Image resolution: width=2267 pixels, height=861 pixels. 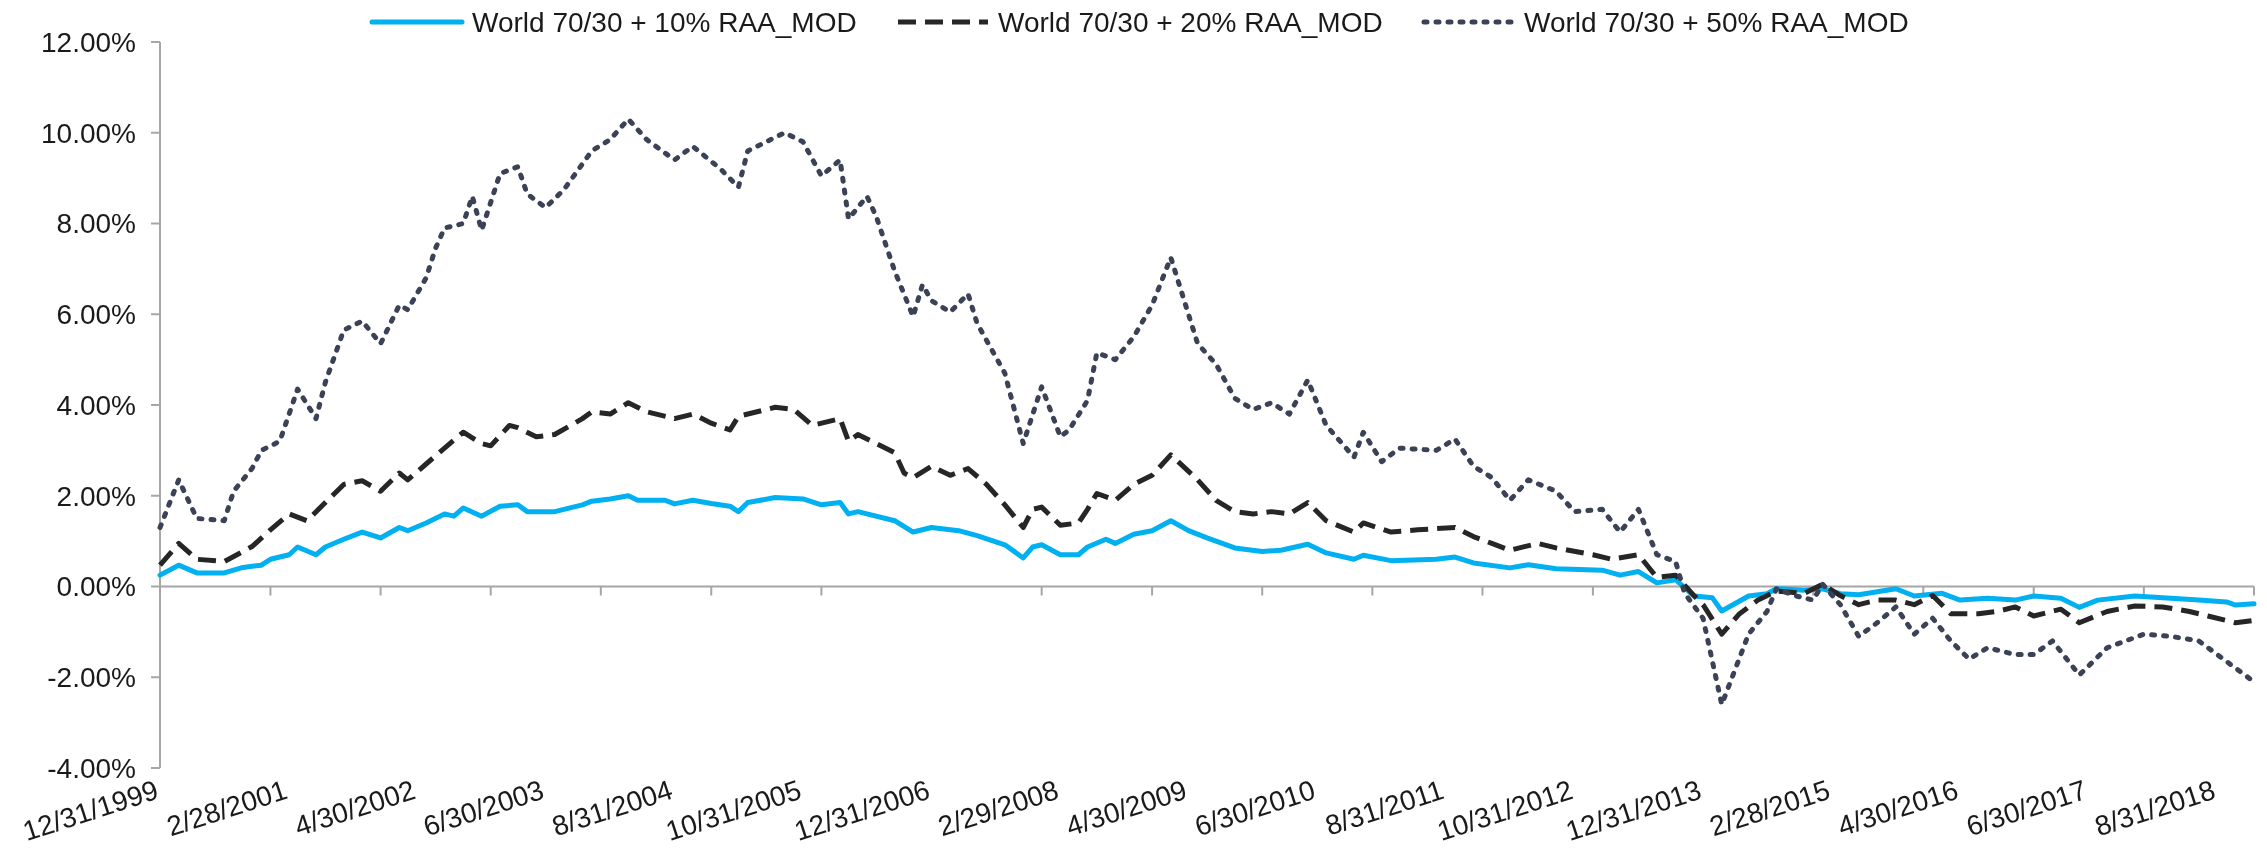 What do you see at coordinates (96, 405) in the screenshot?
I see `y-tick-label: 4.00%` at bounding box center [96, 405].